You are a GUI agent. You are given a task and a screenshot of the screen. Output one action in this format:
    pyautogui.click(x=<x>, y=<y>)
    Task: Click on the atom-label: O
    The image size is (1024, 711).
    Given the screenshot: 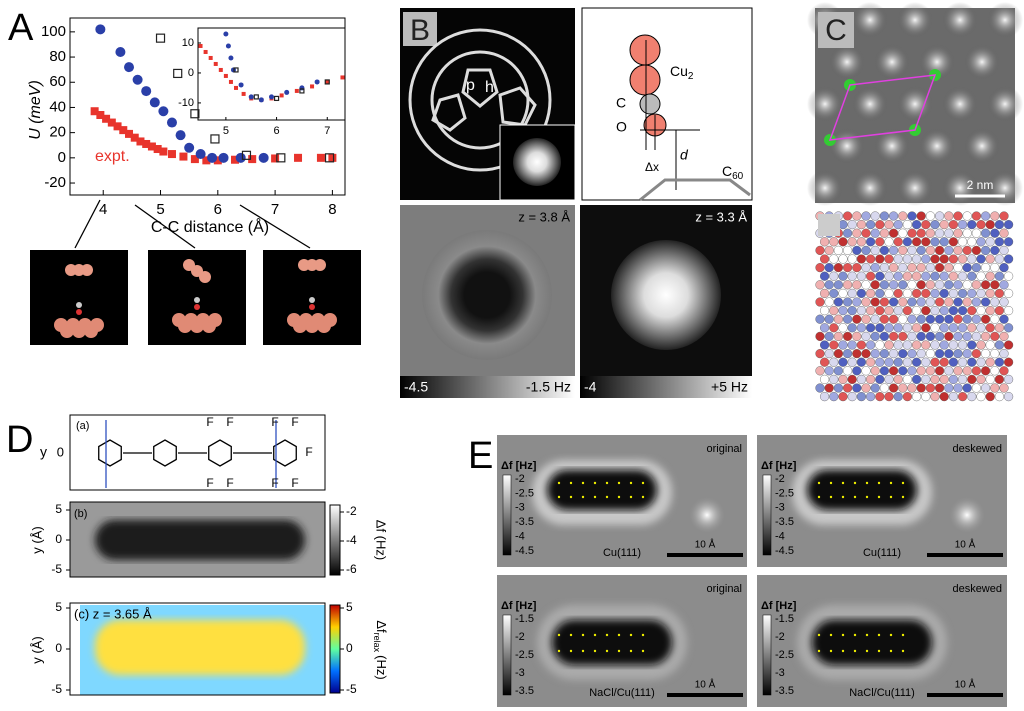 What is the action you would take?
    pyautogui.click(x=621, y=127)
    